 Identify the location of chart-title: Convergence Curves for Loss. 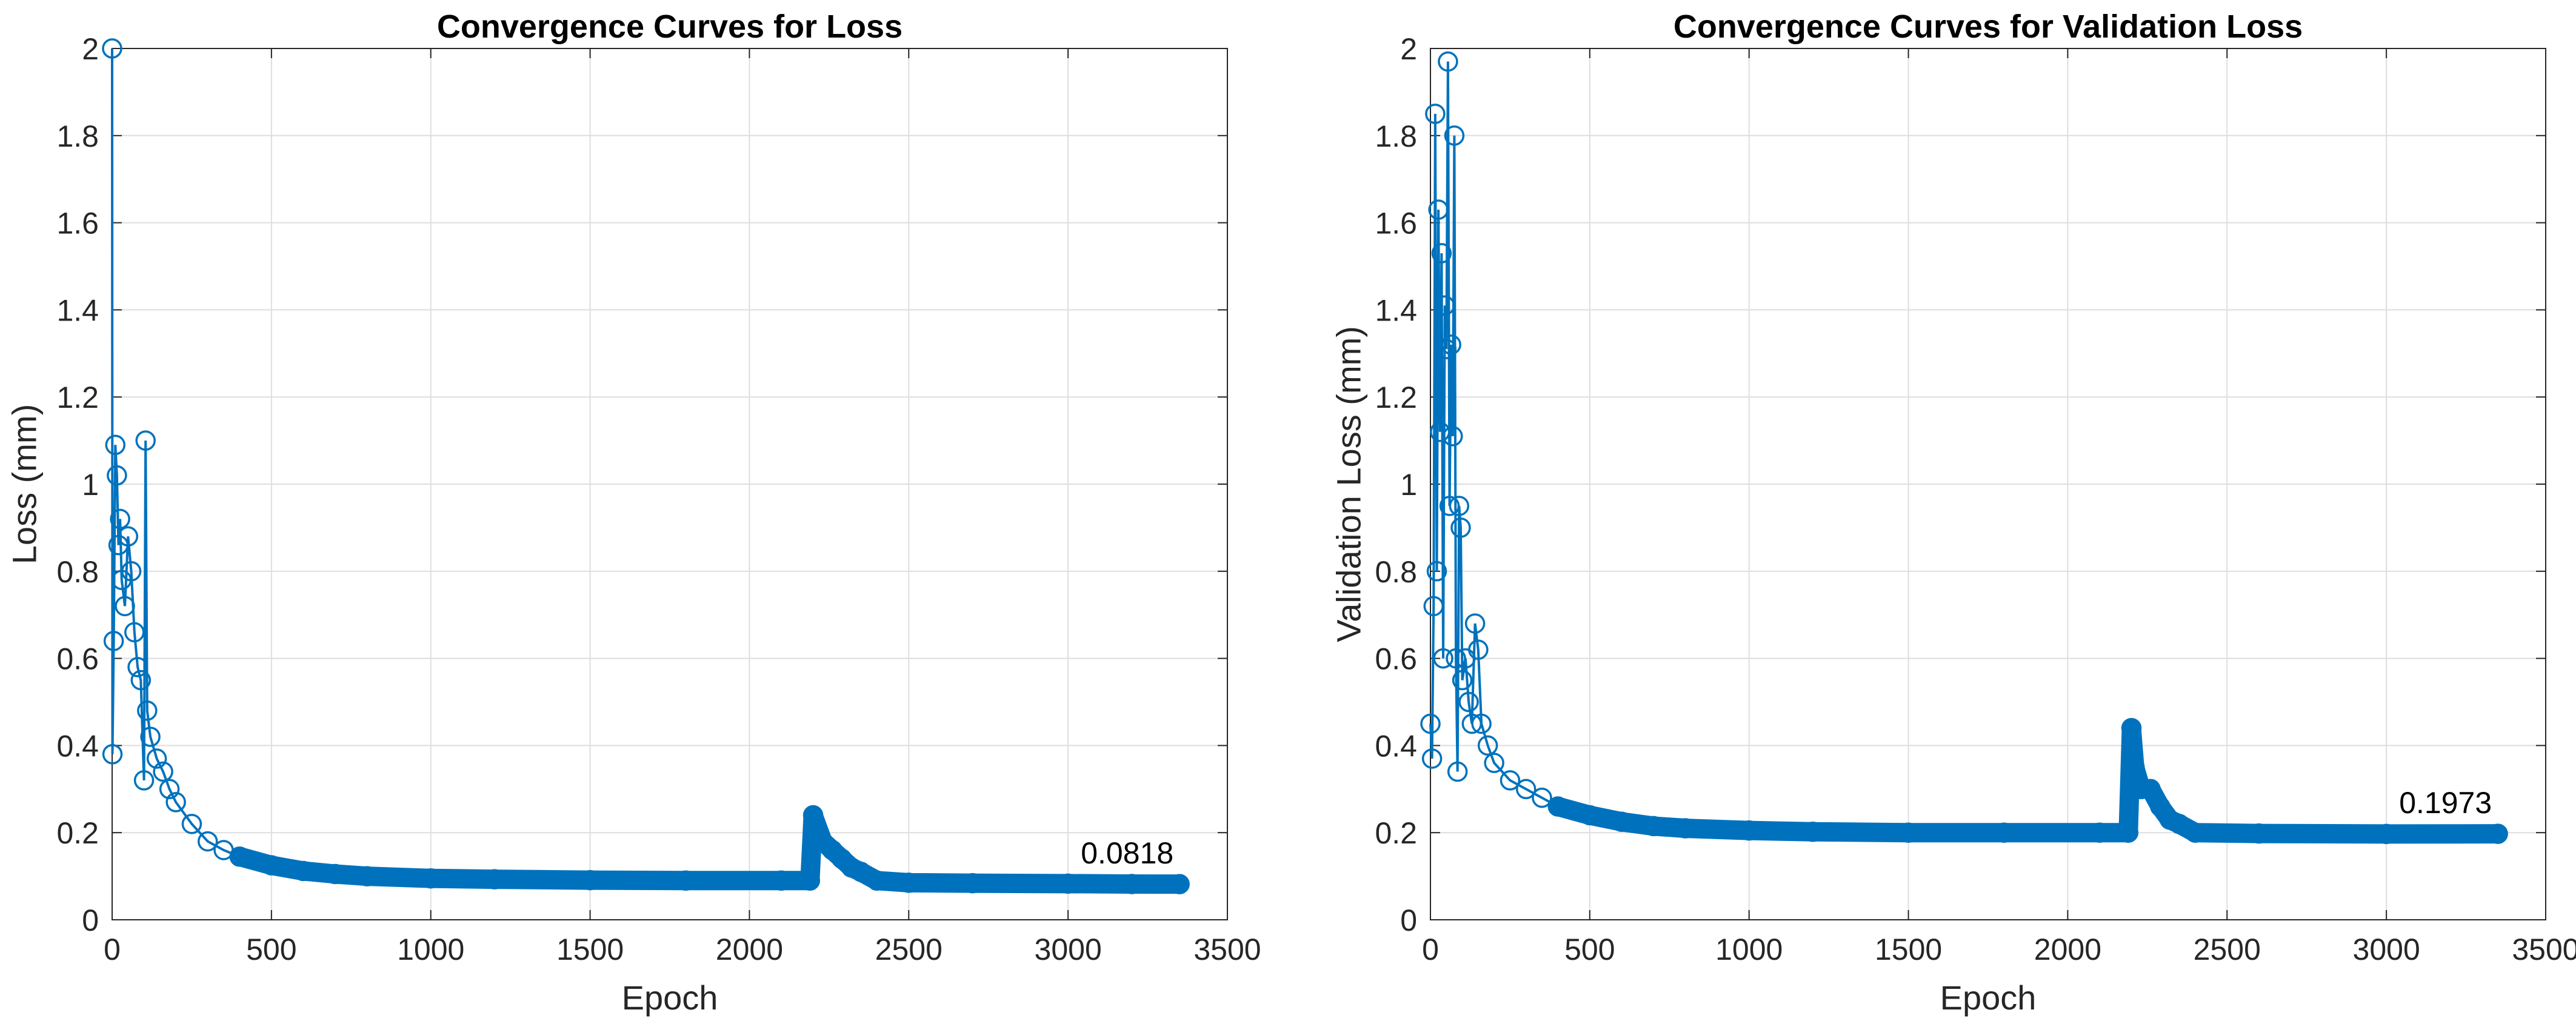
(670, 26).